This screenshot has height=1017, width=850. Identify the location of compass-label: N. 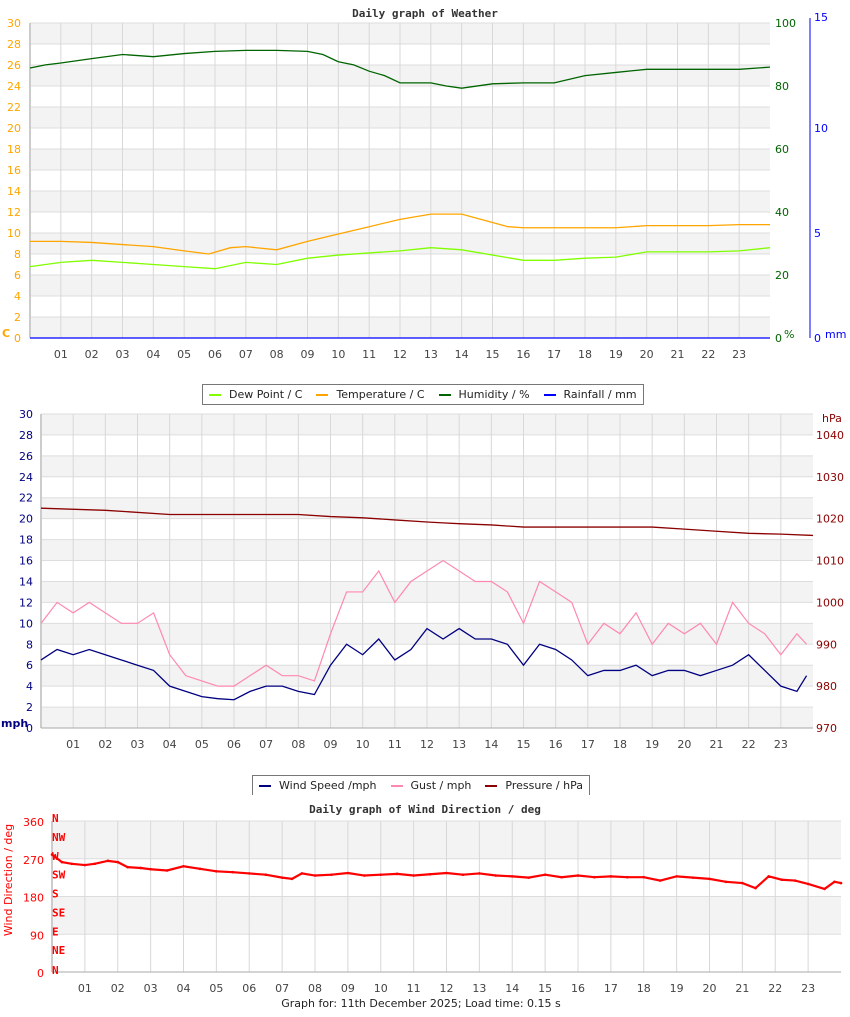
(55, 818).